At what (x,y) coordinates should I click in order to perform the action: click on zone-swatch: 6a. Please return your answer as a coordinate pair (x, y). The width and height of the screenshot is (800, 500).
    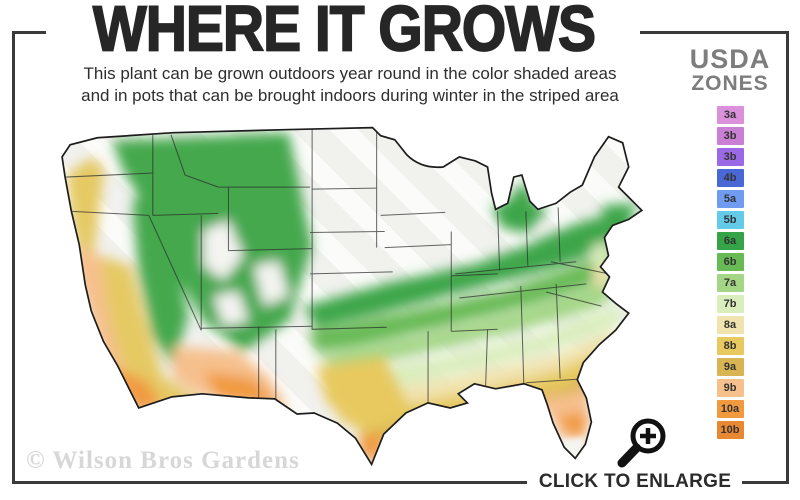
    Looking at the image, I should click on (730, 241).